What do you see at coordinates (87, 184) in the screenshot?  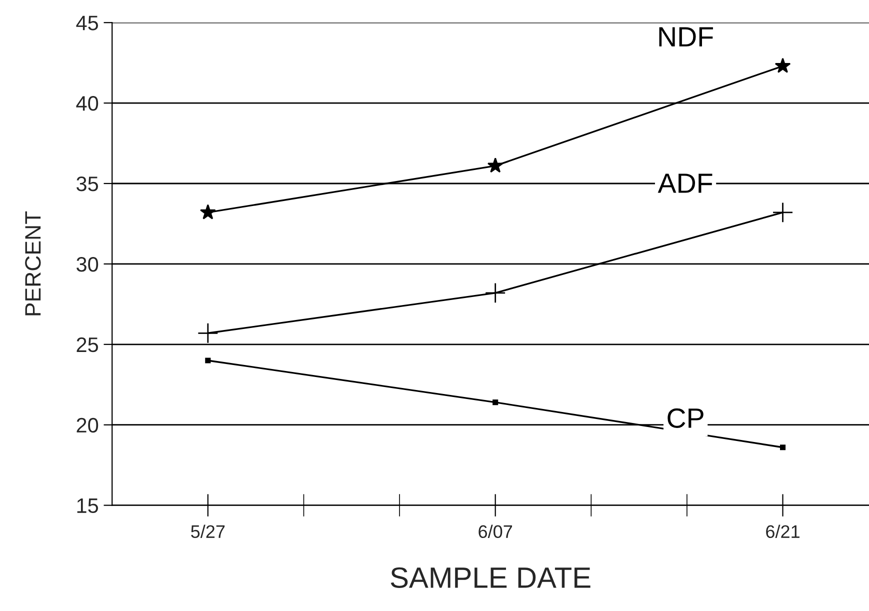 I see `y-tick-label: 35` at bounding box center [87, 184].